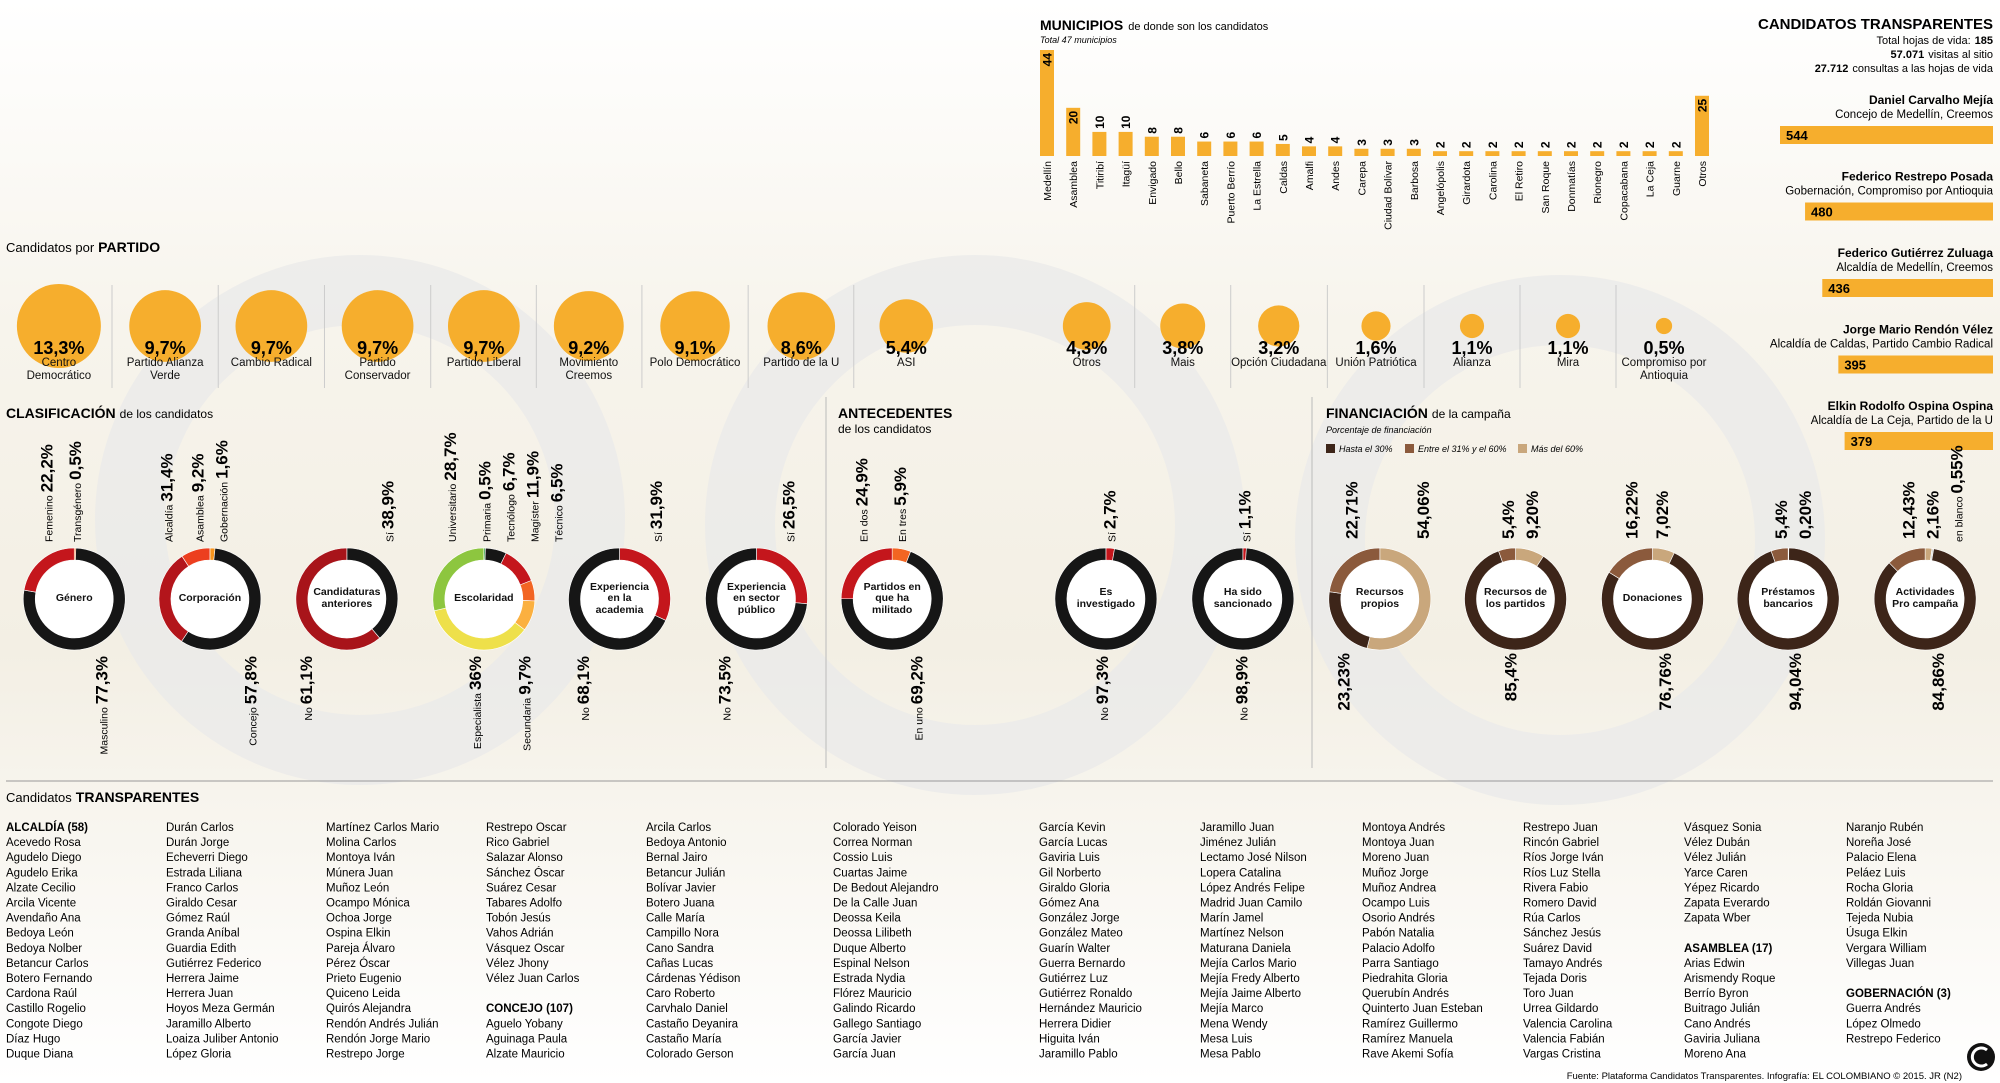  What do you see at coordinates (1876, 873) in the screenshot?
I see `candidate: Peláez Luis` at bounding box center [1876, 873].